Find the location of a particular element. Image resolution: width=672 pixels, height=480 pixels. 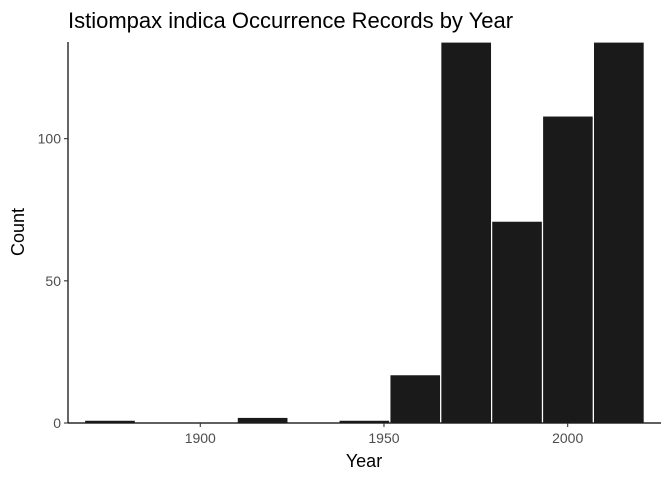

x-tick-label: 1950 is located at coordinates (383, 438).